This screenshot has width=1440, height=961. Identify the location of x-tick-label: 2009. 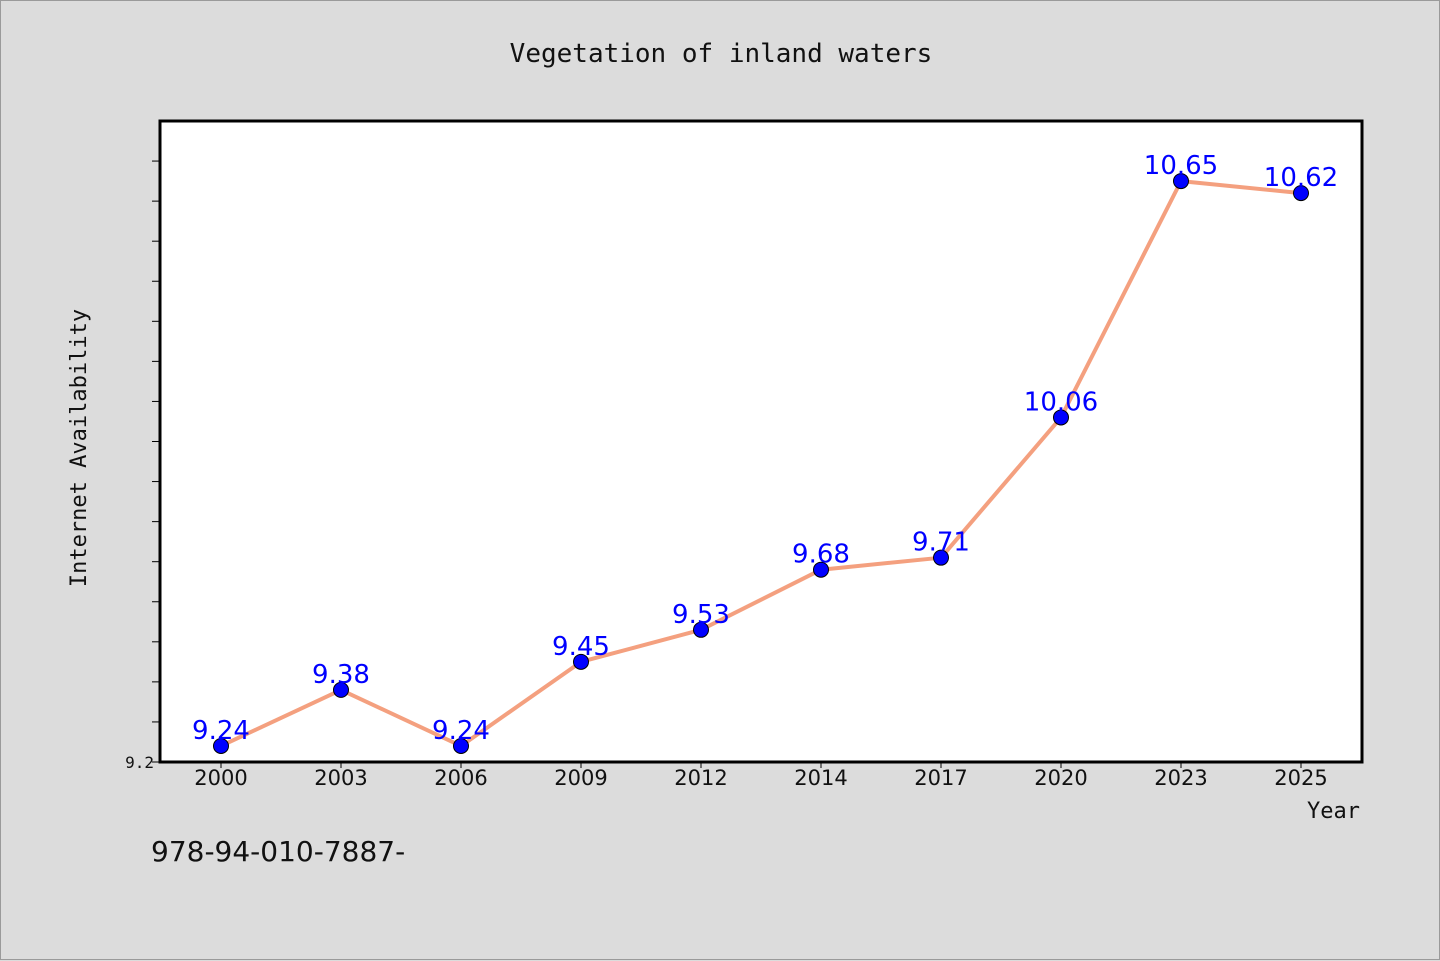
(580, 778).